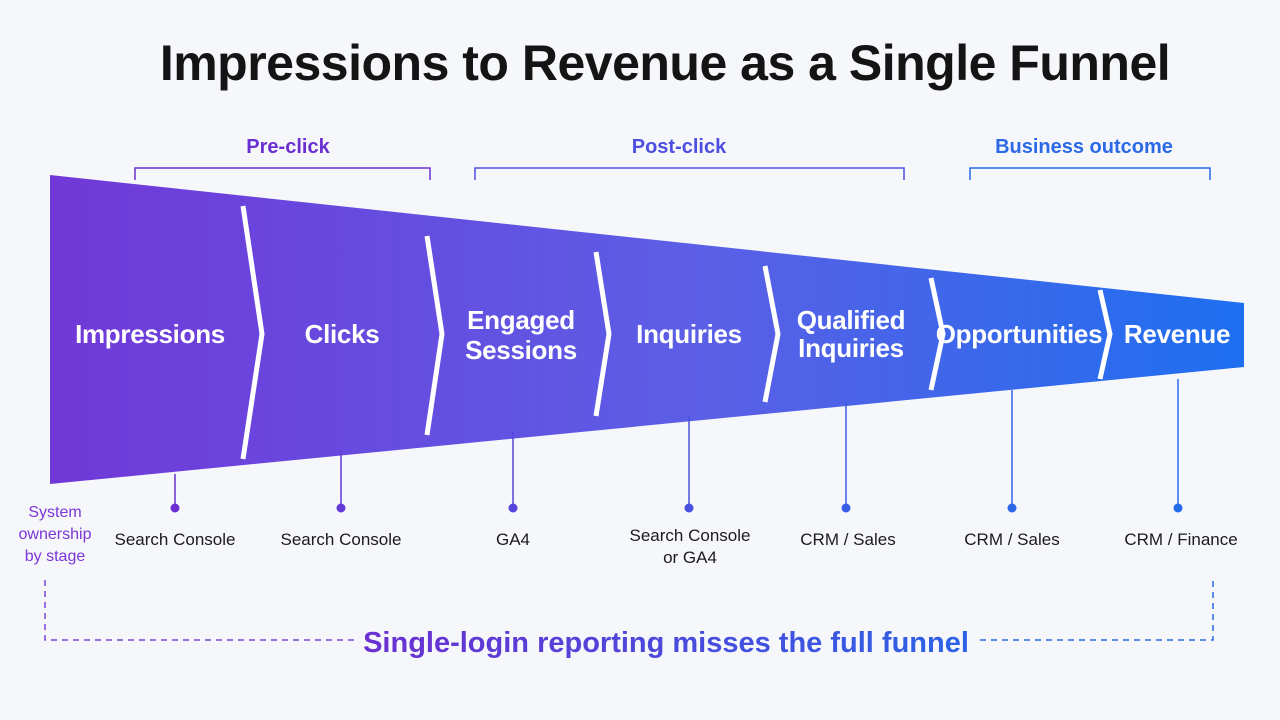 The width and height of the screenshot is (1280, 720). What do you see at coordinates (1019, 334) in the screenshot?
I see `stage-label-opportunities: Opportunities` at bounding box center [1019, 334].